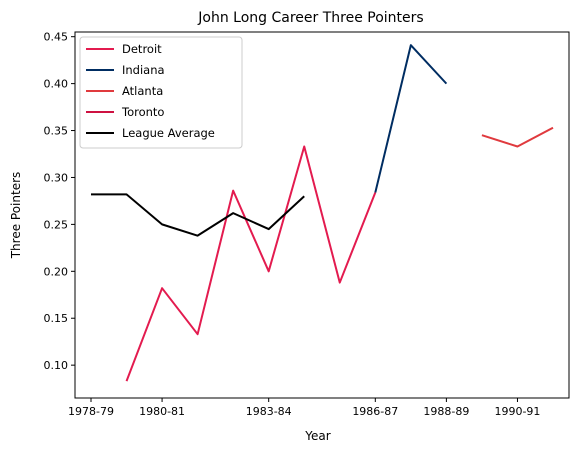 Image resolution: width=579 pixels, height=453 pixels. I want to click on x-axis-label: Year, so click(317, 436).